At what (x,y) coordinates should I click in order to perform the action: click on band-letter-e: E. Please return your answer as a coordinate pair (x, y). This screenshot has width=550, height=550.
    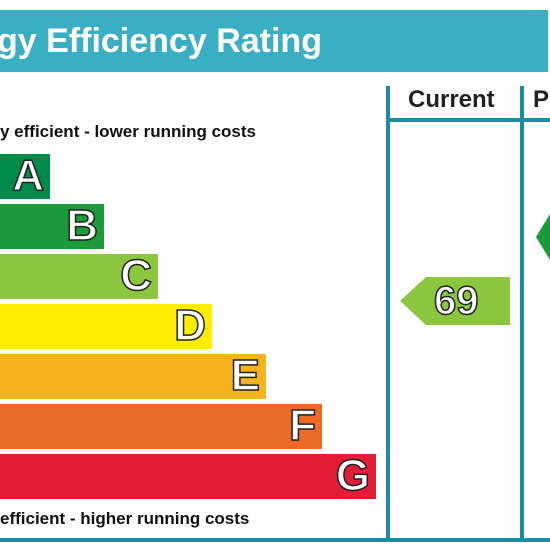
    Looking at the image, I should click on (245, 376).